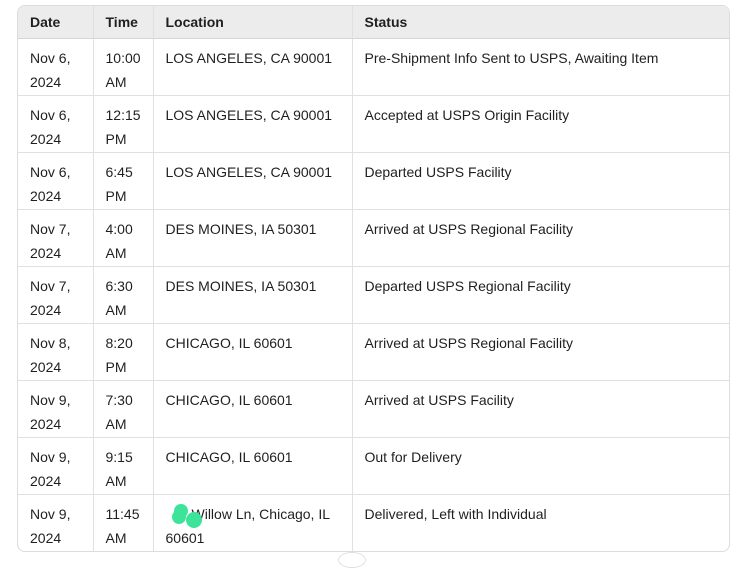 The image size is (739, 568). What do you see at coordinates (352, 560) in the screenshot?
I see `scroll-down-button` at bounding box center [352, 560].